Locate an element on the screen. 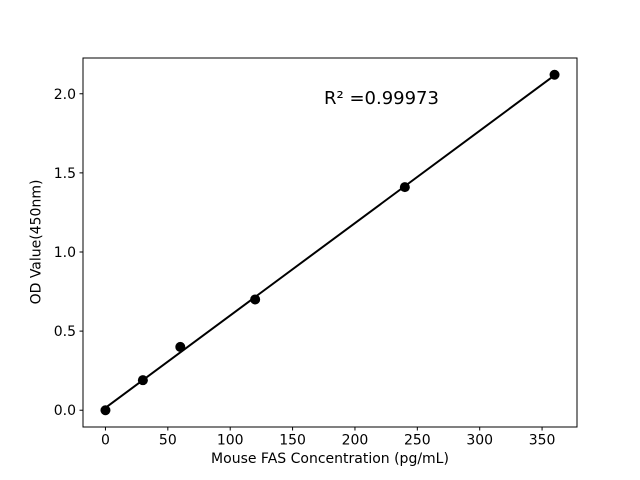 The width and height of the screenshot is (640, 480). y-axis-label: OD Value(450nm) is located at coordinates (36, 242).